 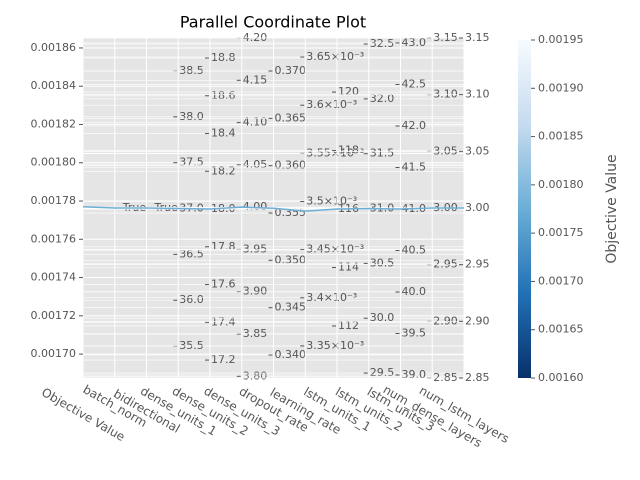 I want to click on trial-line, so click(x=273, y=209).